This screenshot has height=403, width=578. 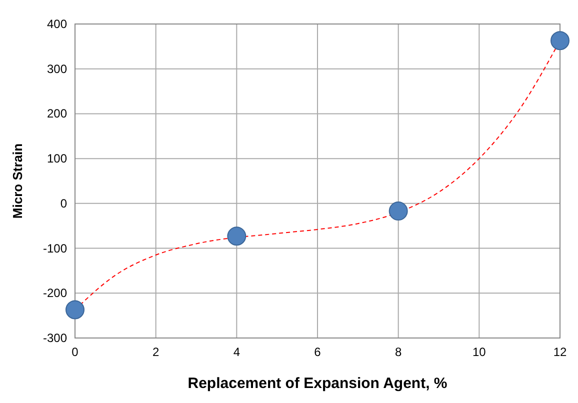 What do you see at coordinates (57, 113) in the screenshot?
I see `y-tick-label: 200` at bounding box center [57, 113].